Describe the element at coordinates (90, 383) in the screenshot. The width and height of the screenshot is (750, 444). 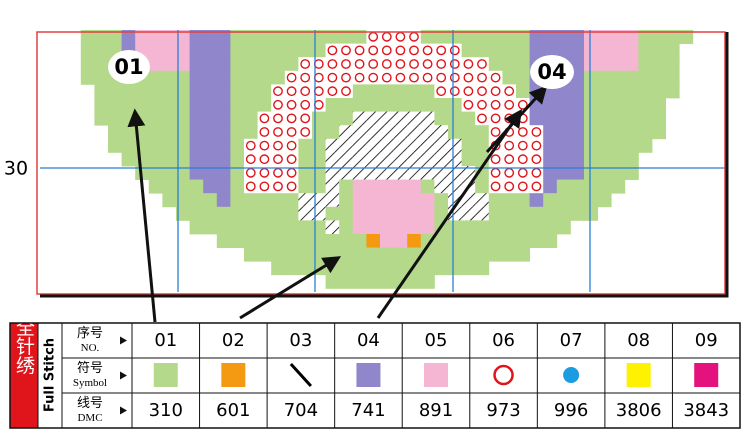
I see `row-header-en: Symbol` at that location.